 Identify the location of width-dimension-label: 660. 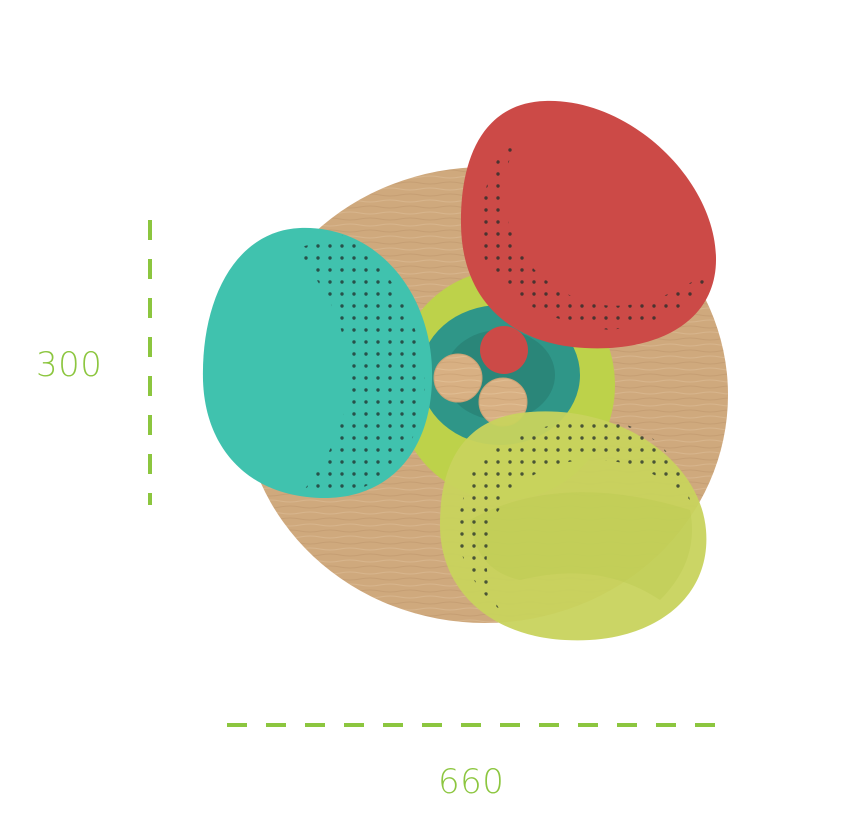
(471, 782).